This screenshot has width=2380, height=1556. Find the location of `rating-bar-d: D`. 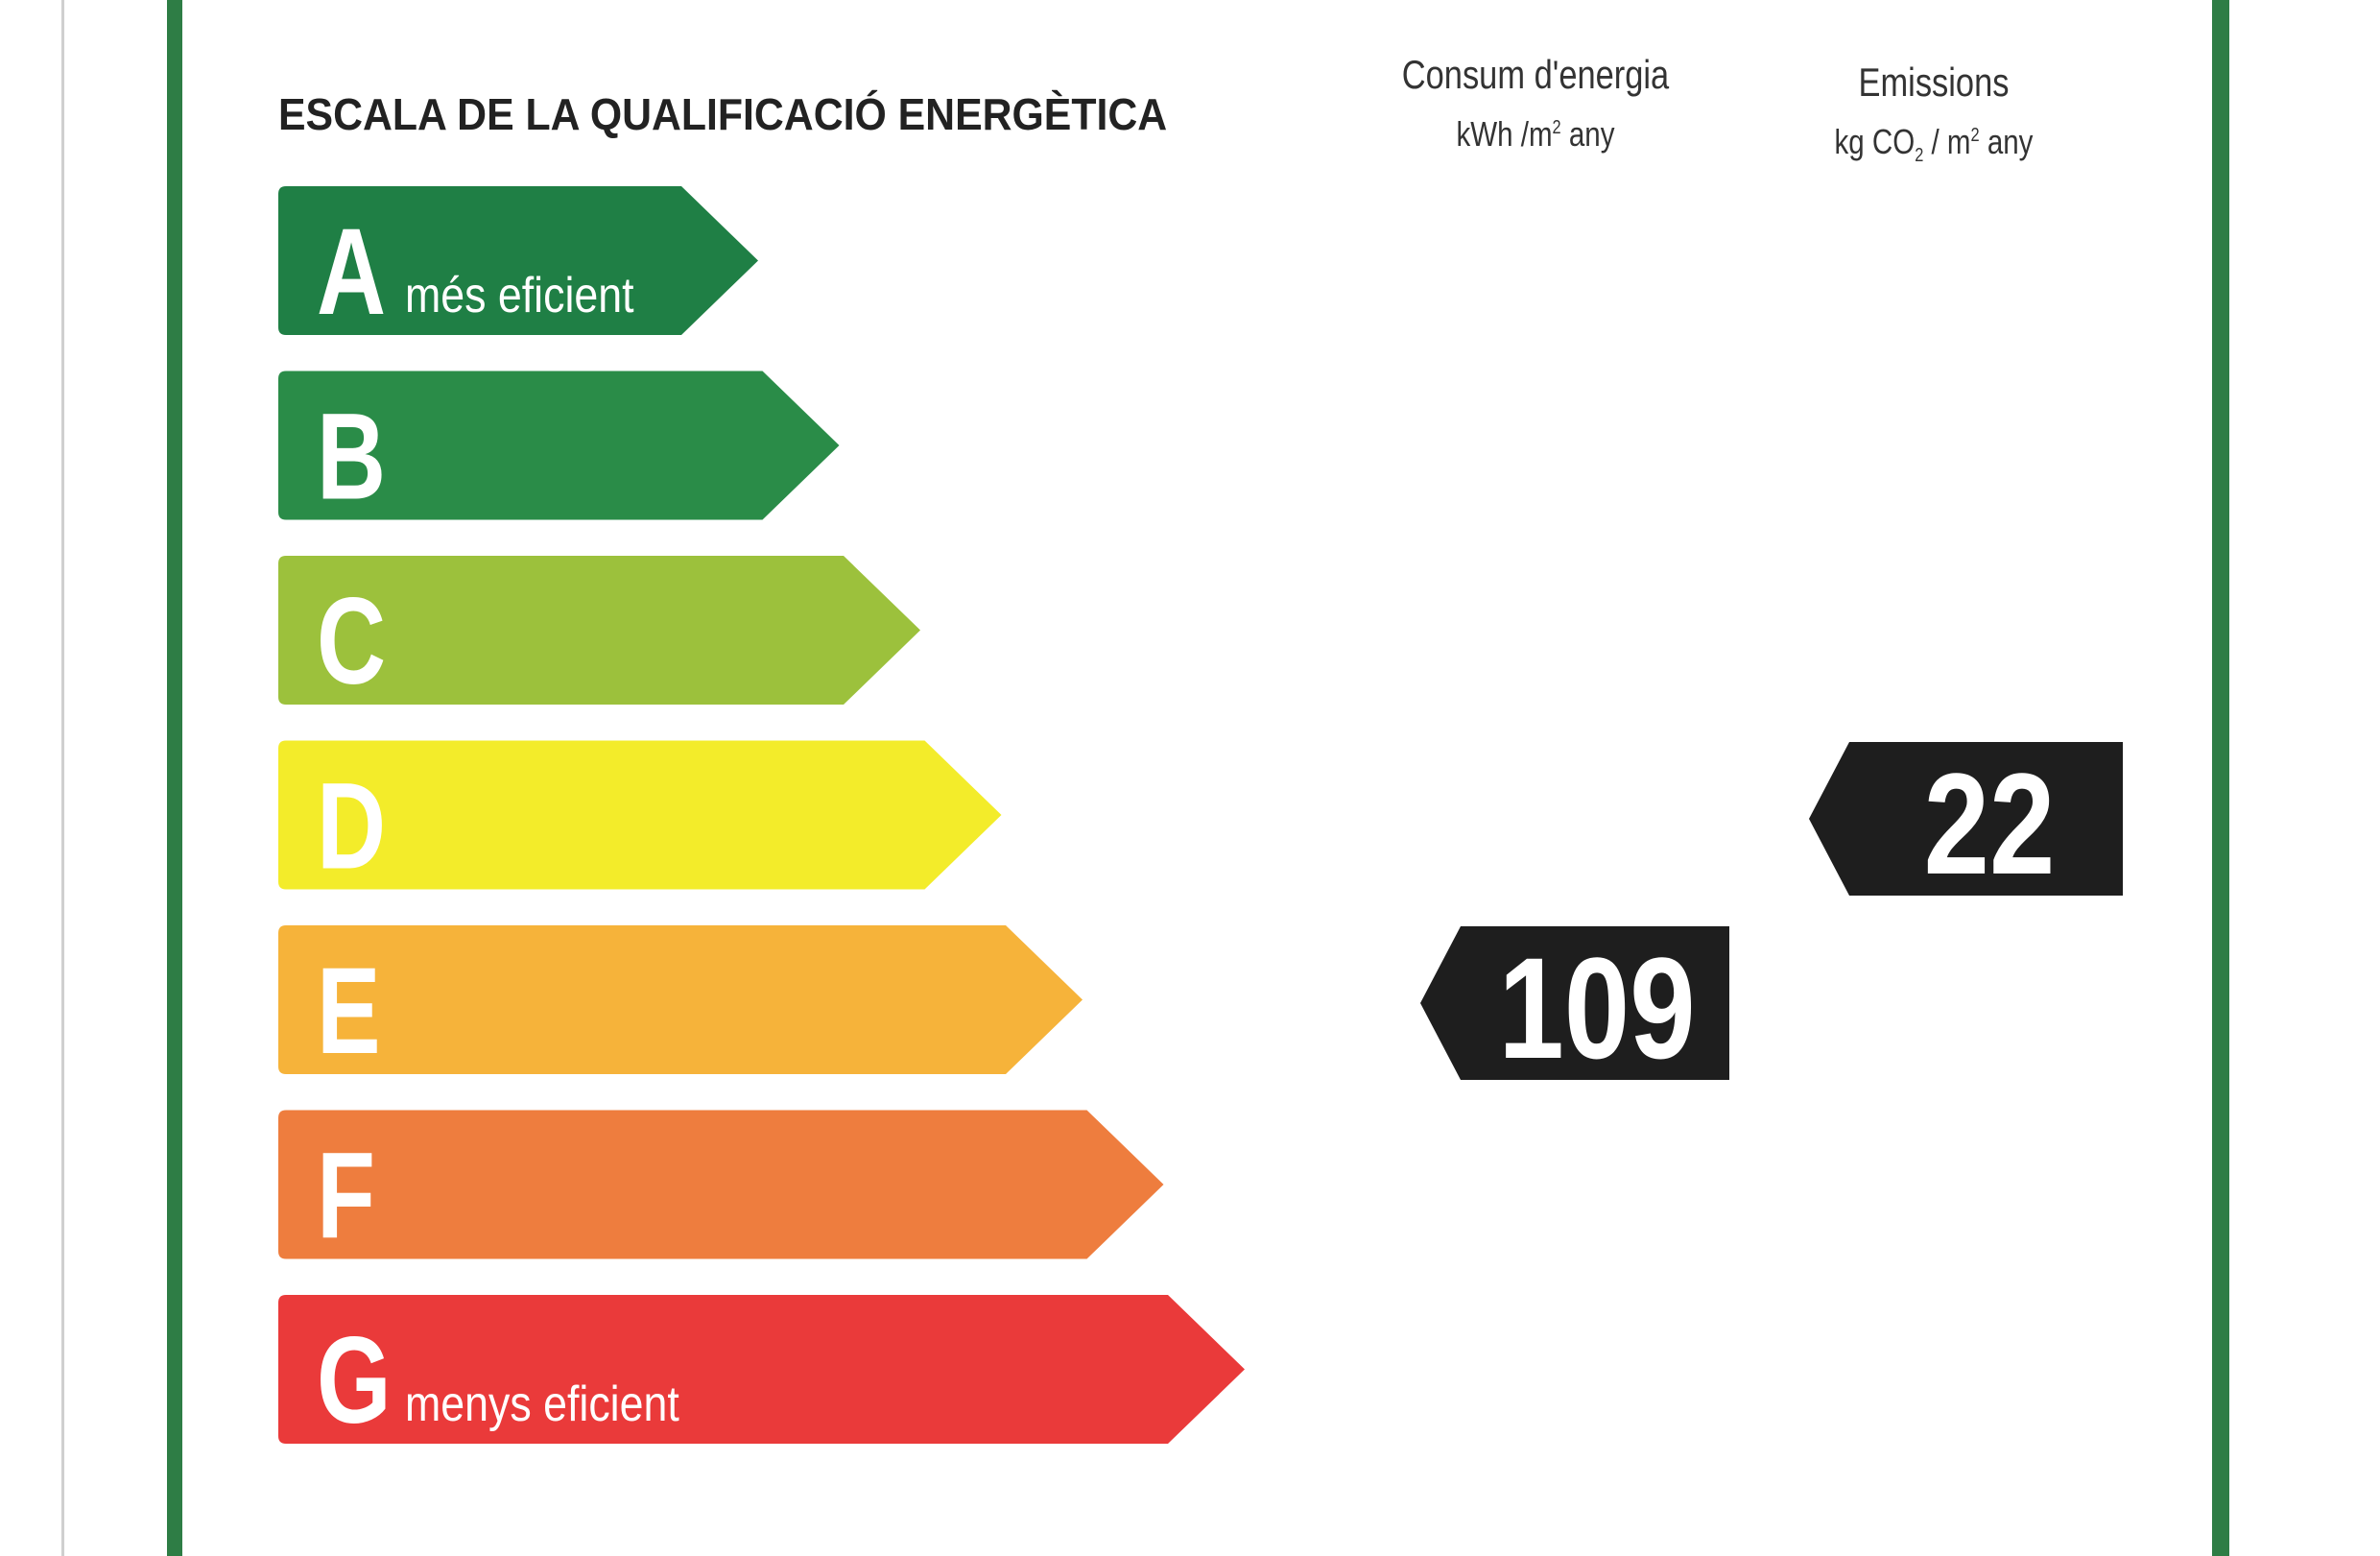

rating-bar-d: D is located at coordinates (640, 818).